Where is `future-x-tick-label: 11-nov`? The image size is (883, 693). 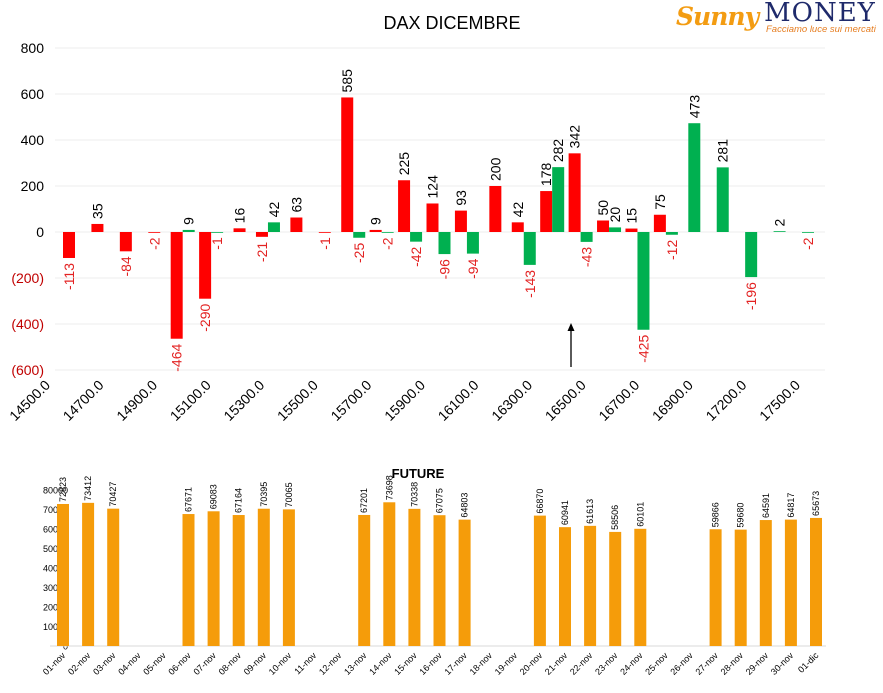 future-x-tick-label: 11-nov is located at coordinates (305, 663).